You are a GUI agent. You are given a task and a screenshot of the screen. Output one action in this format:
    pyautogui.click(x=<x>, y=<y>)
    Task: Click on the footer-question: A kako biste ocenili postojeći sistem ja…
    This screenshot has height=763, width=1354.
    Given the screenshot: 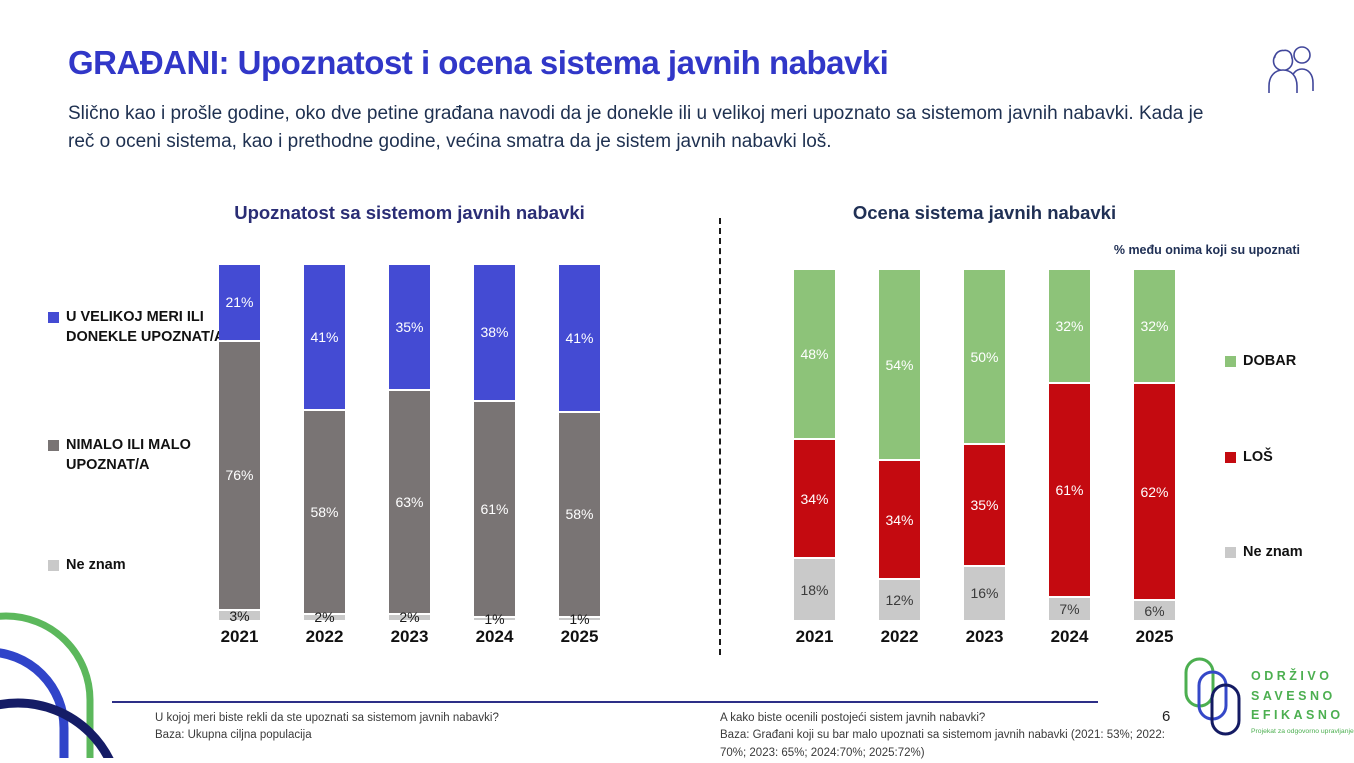 What is the action you would take?
    pyautogui.click(x=853, y=718)
    